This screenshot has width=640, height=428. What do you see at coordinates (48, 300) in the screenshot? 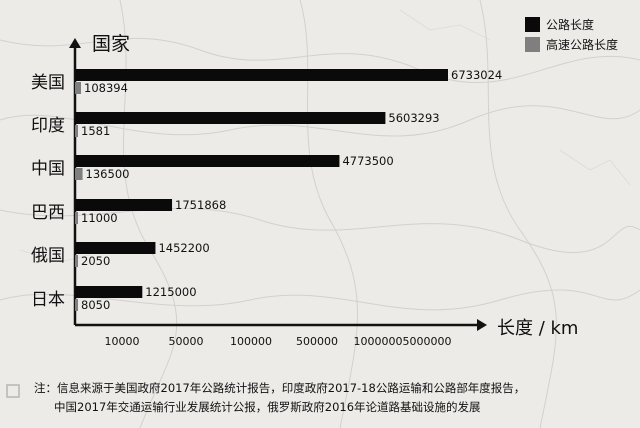
I see `category-label: 日本` at bounding box center [48, 300].